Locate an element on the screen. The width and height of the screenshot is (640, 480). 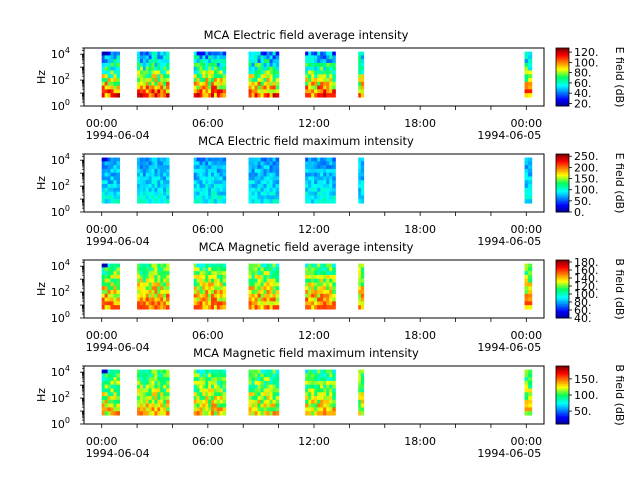
y-tick-exponent: 2 is located at coordinates (67, 394).